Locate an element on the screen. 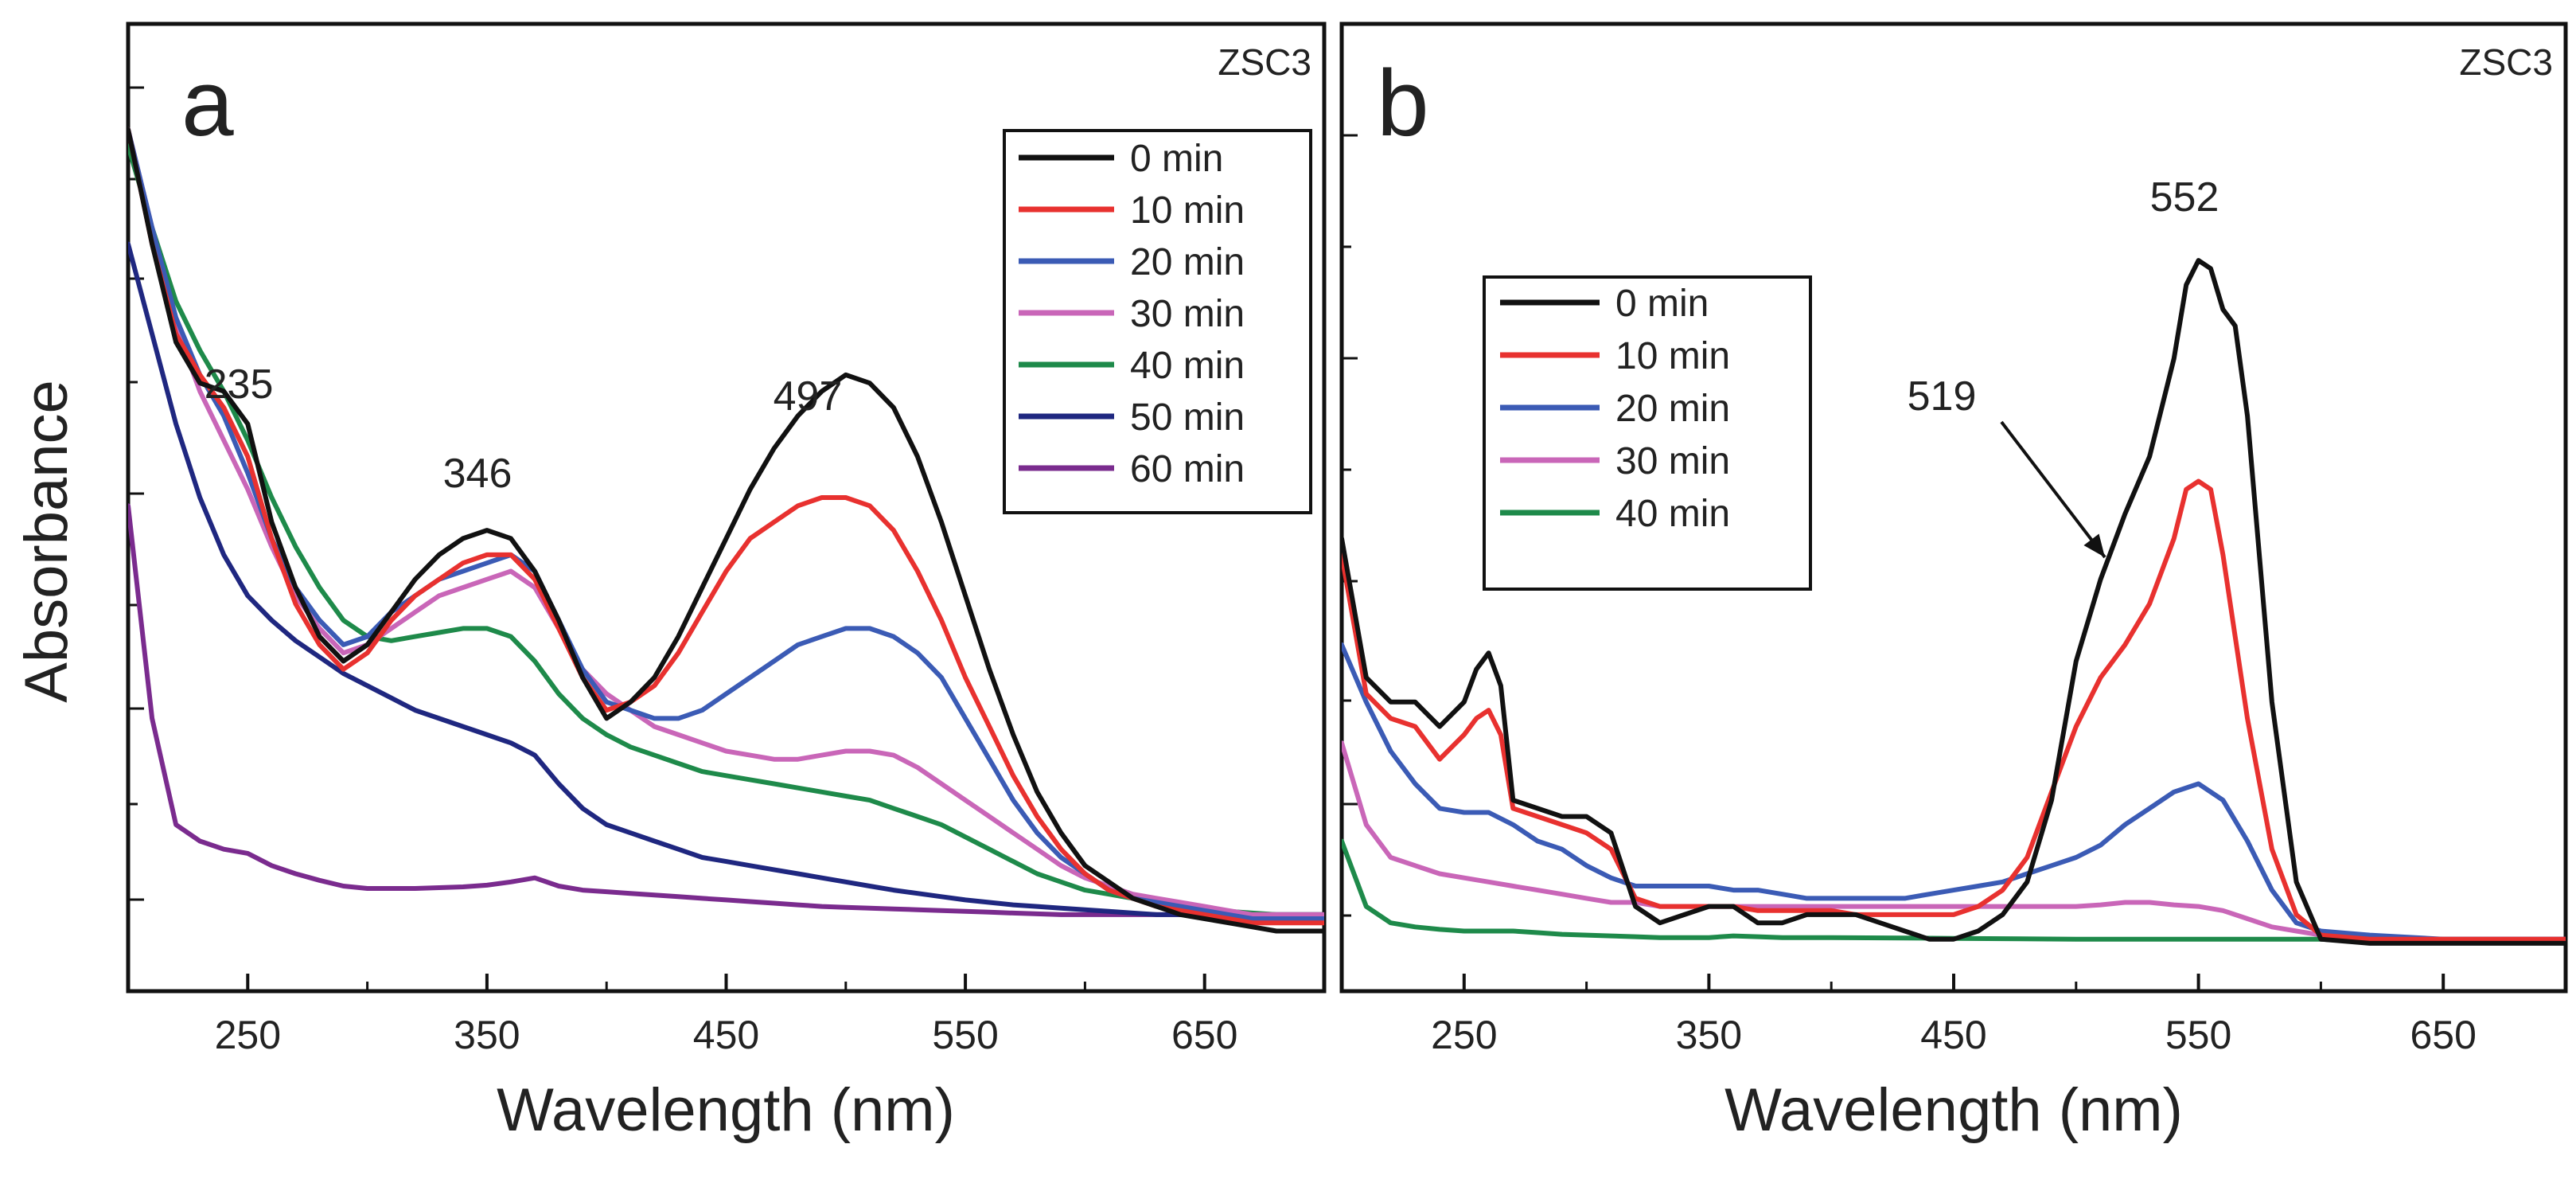 The image size is (2576, 1187). panel-a-x-tick-label: 450 is located at coordinates (726, 1035).